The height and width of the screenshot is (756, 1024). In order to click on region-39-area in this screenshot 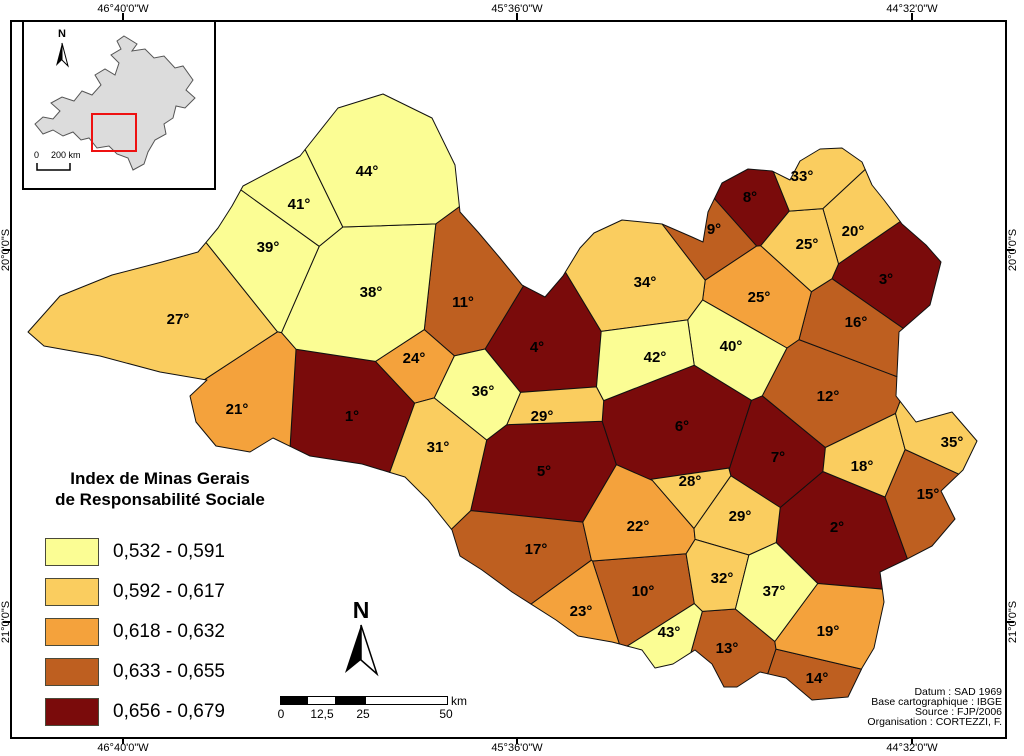, I will do `click(262, 261)`.